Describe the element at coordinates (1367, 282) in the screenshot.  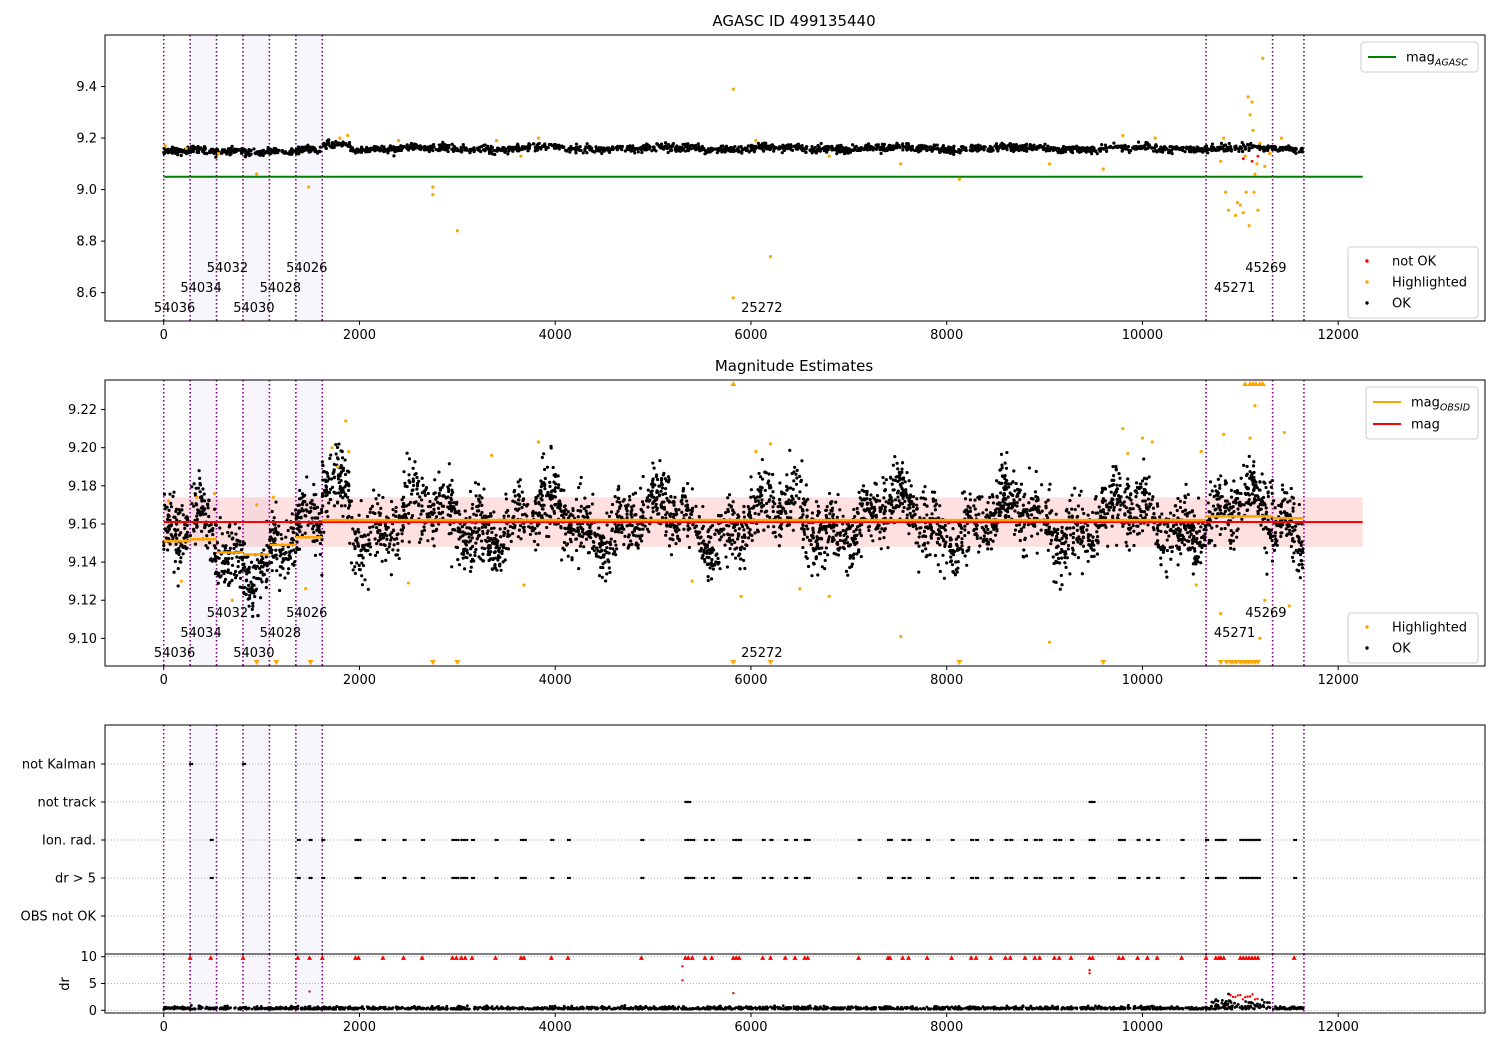
I see `agasc-legend-point-swatch` at that location.